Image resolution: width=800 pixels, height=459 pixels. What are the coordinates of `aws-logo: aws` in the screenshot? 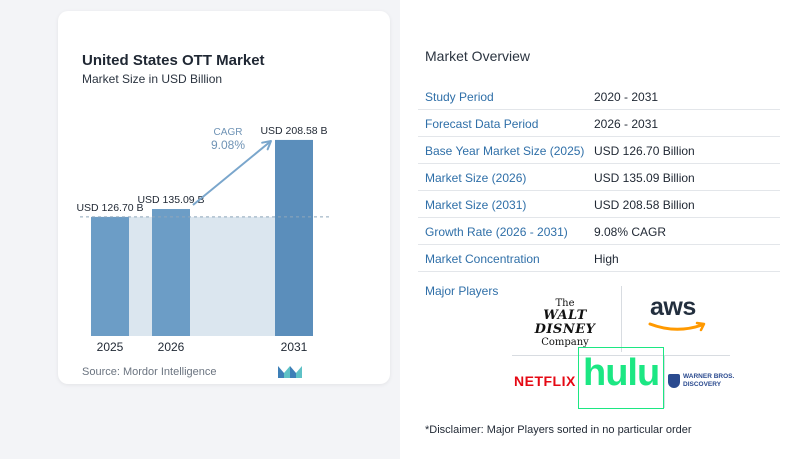 It's located at (679, 314).